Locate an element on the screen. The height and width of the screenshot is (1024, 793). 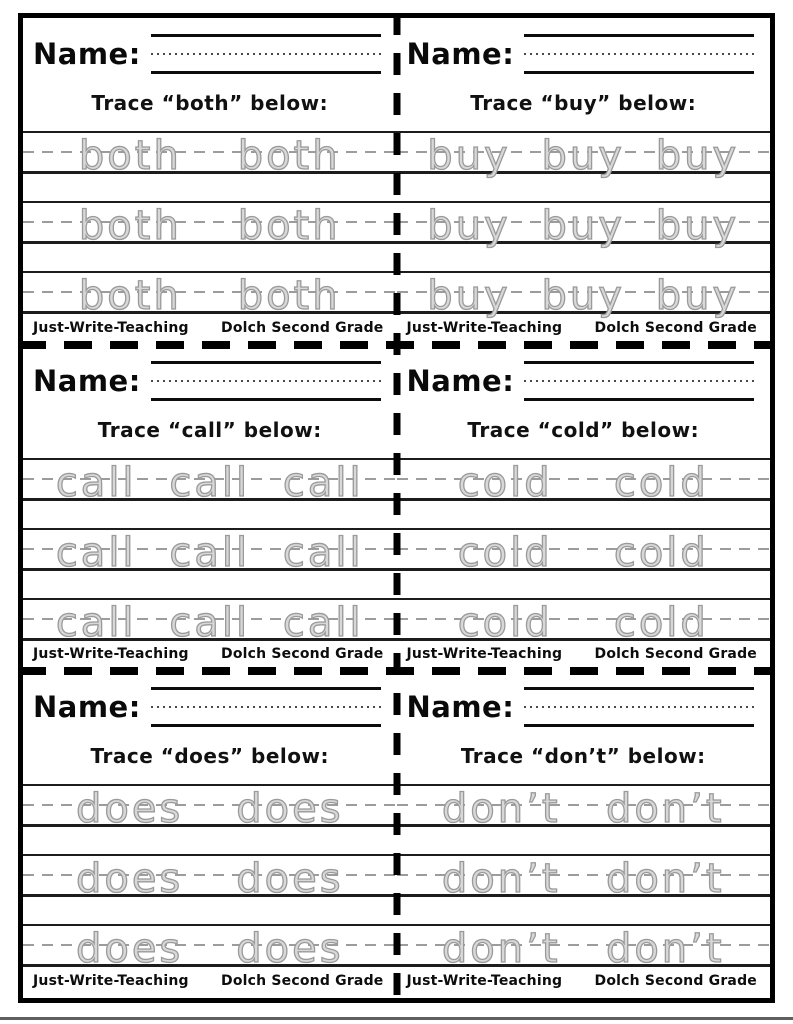
practice-rows: buy buy buy buy buy buy buy buy buy is located at coordinates (583, 225).